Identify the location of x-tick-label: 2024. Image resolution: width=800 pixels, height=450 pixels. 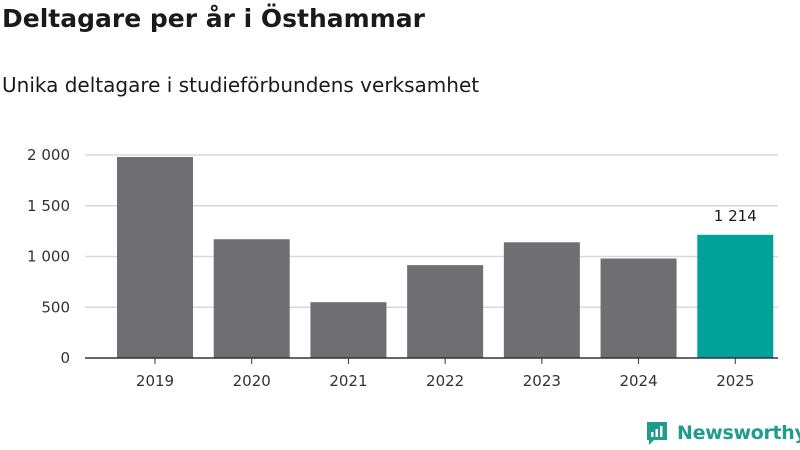
(638, 381).